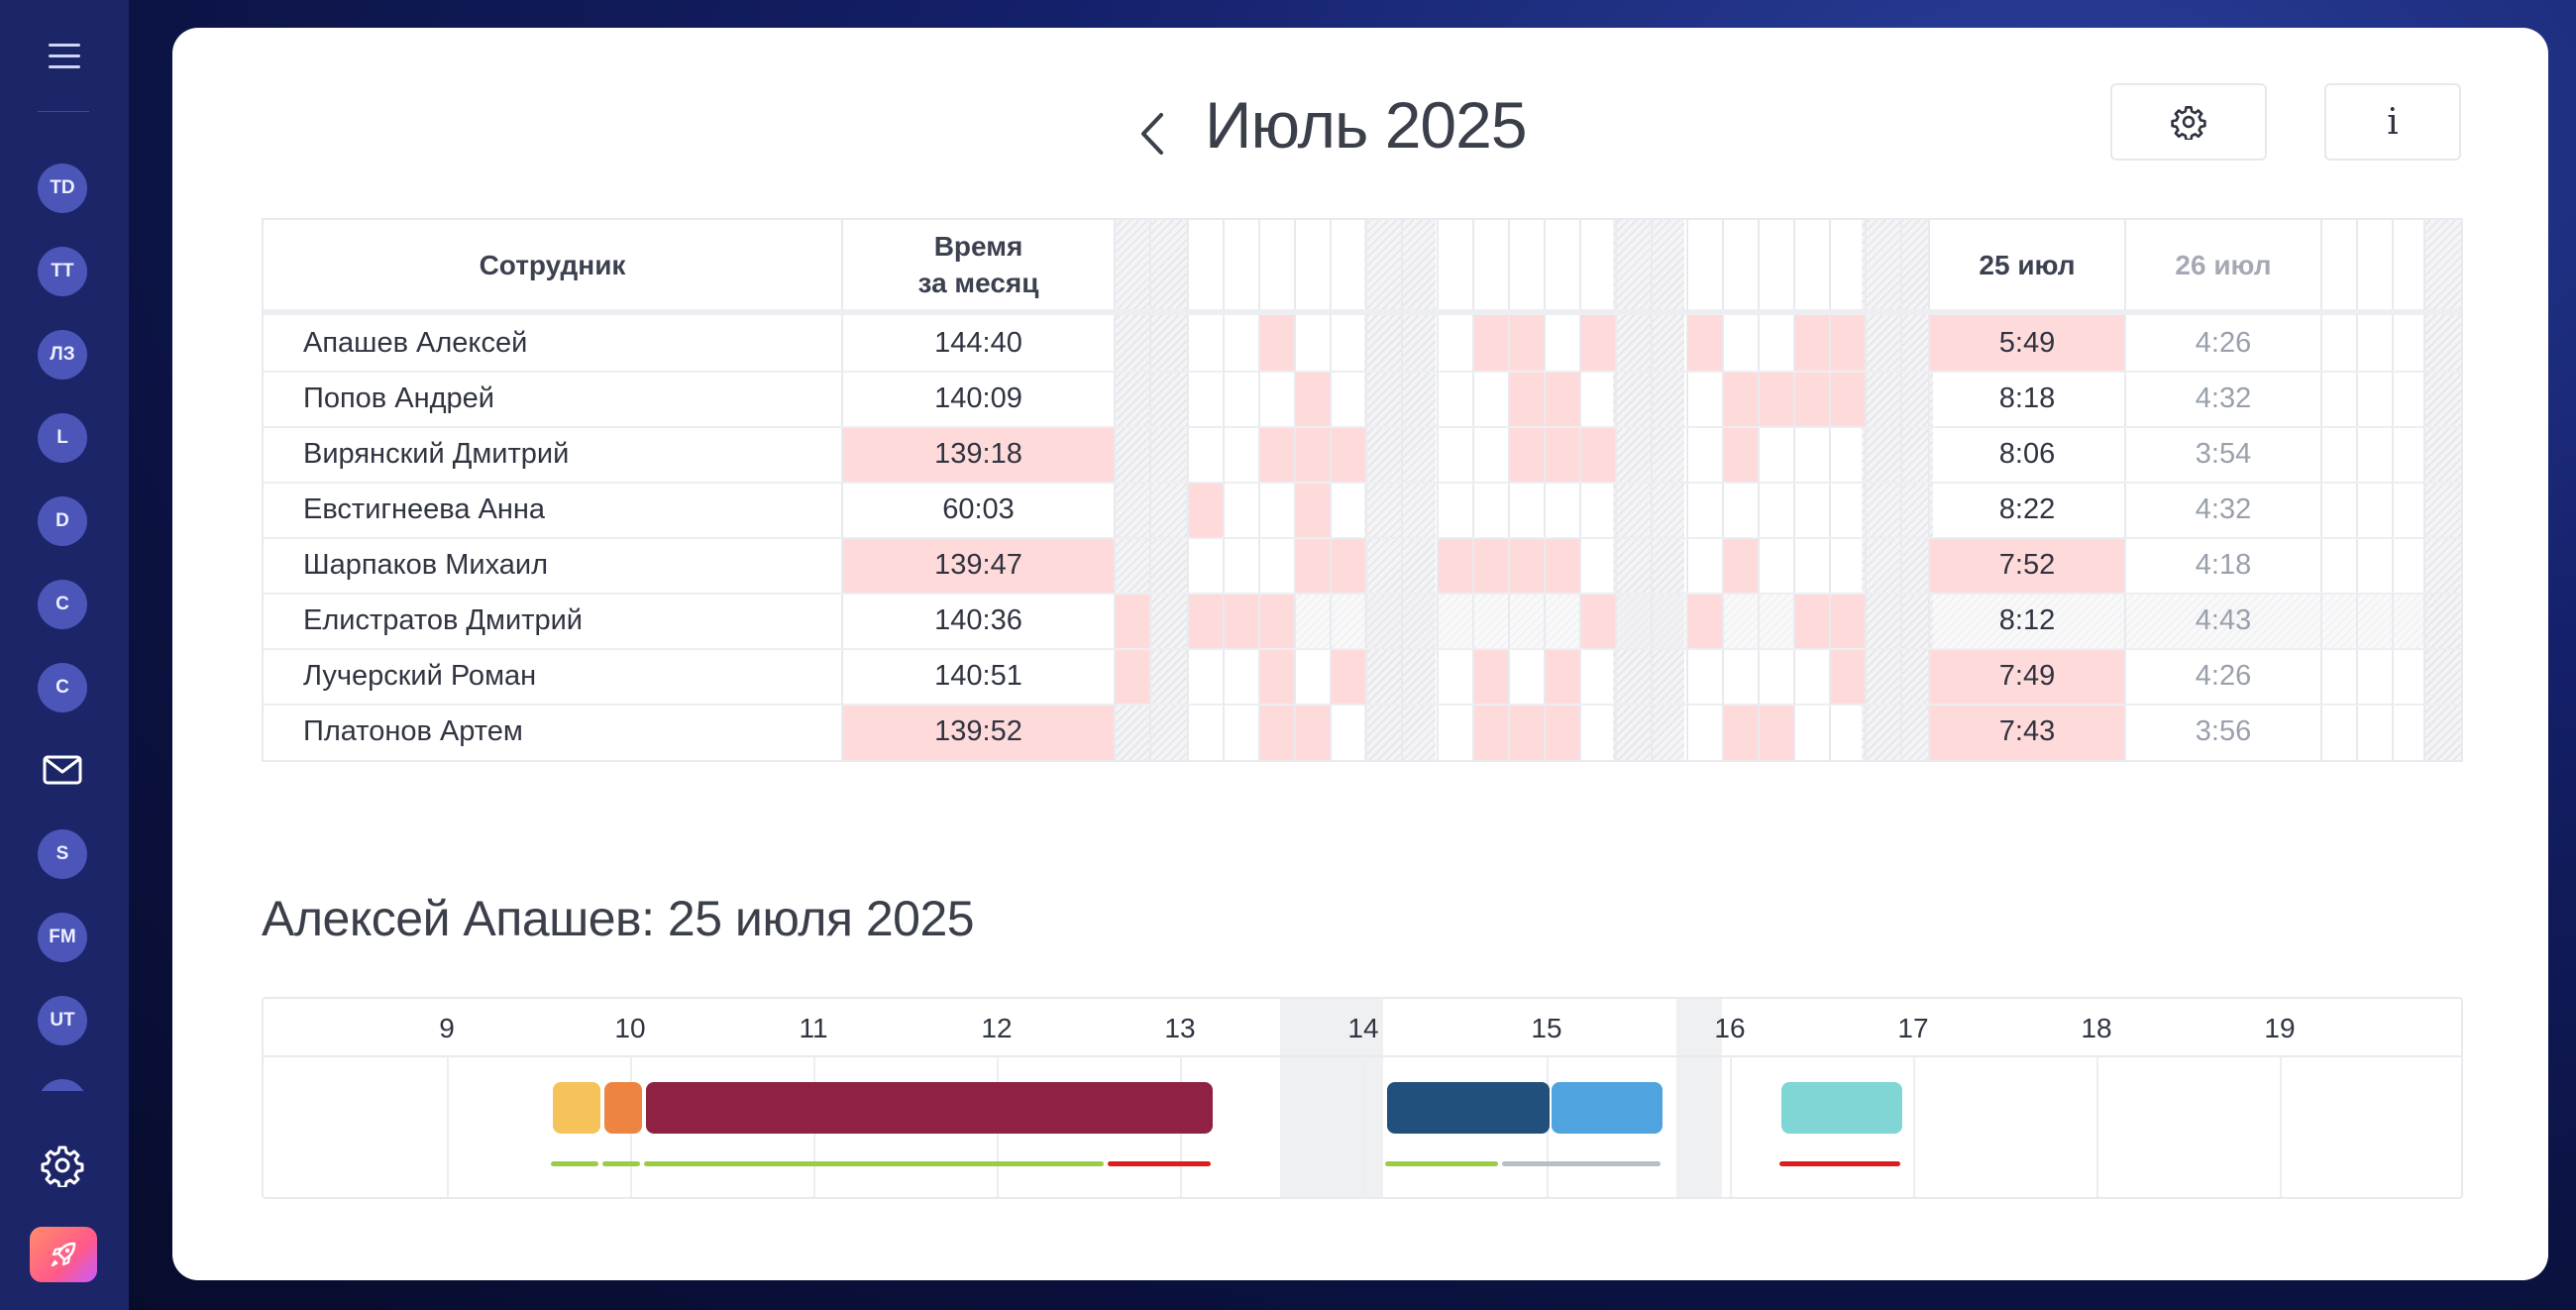  I want to click on employee-name: Елистратов Дмитрий, so click(443, 619).